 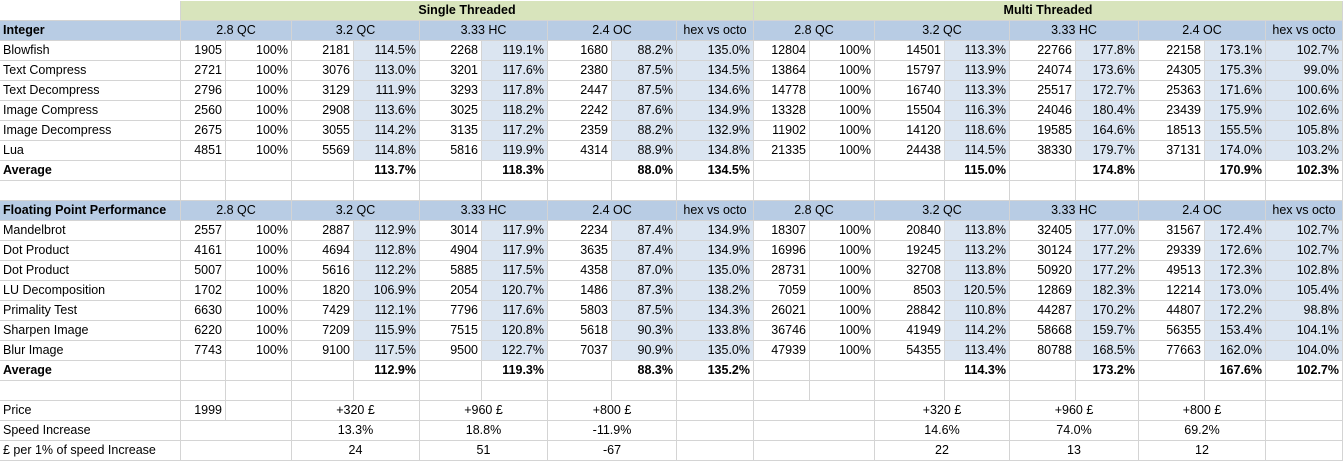 What do you see at coordinates (1235, 71) in the screenshot?
I see `data-cell: 175.3%` at bounding box center [1235, 71].